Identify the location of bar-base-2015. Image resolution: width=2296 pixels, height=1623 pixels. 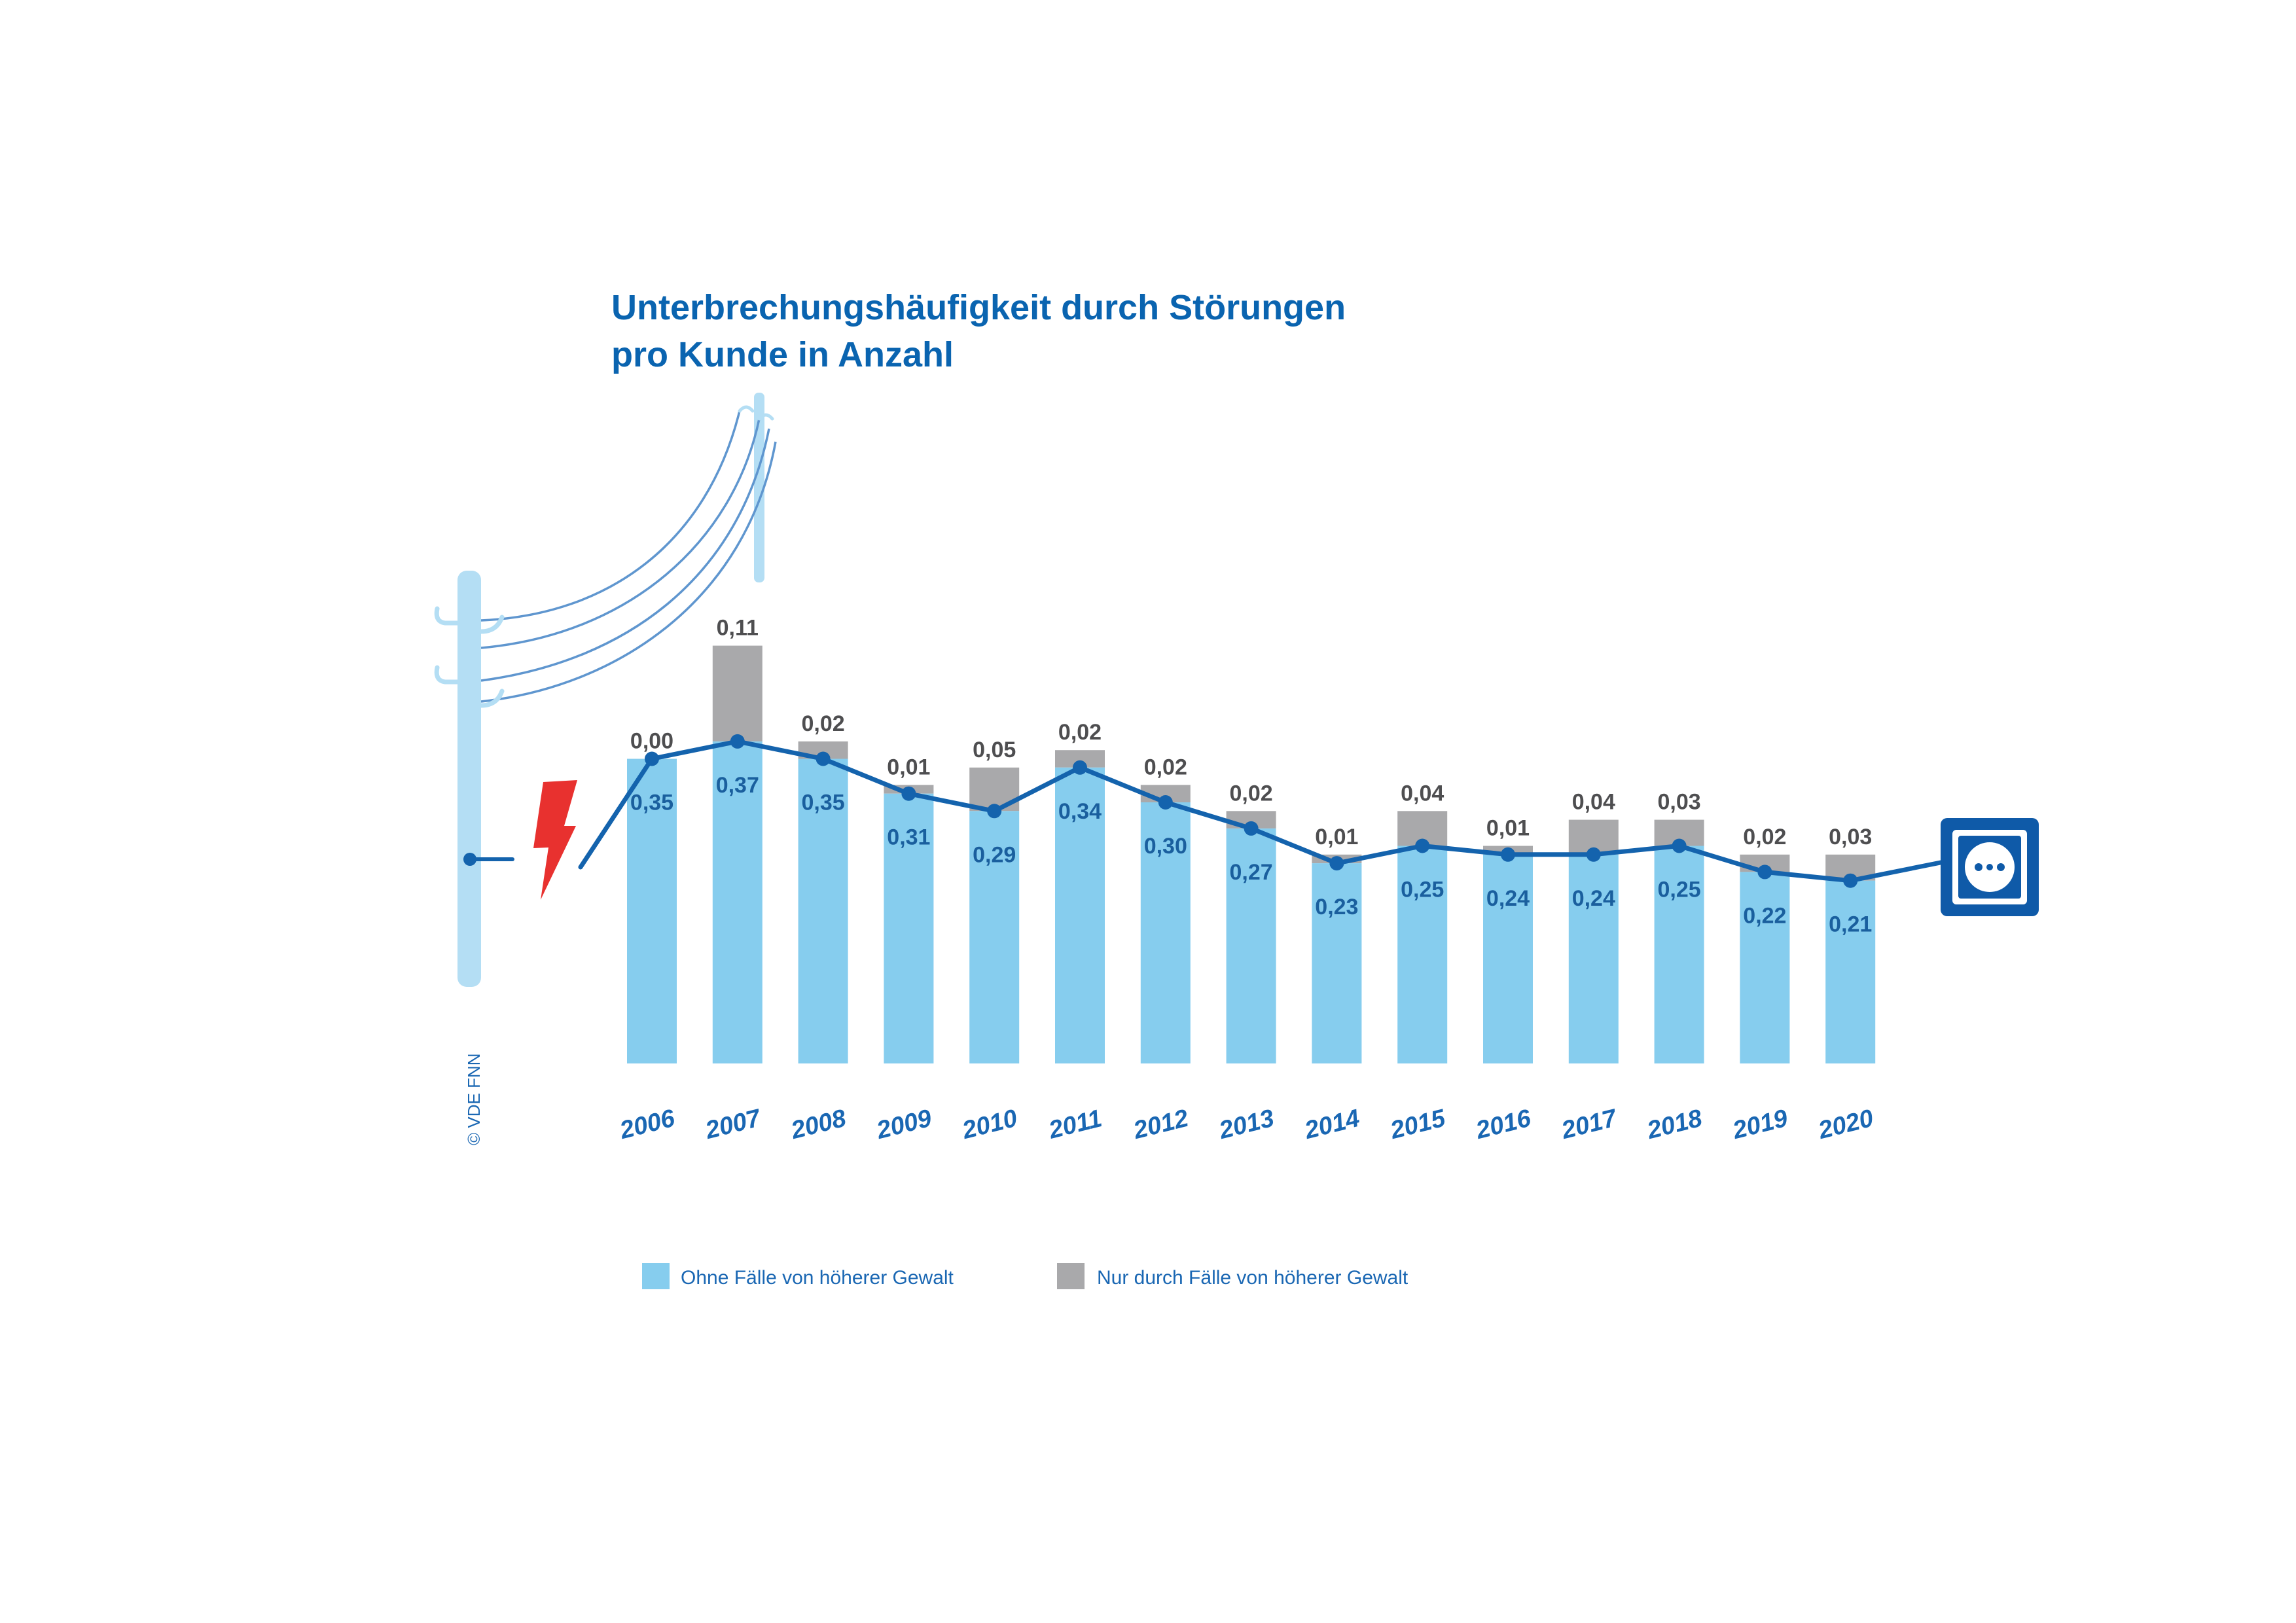
(1422, 954).